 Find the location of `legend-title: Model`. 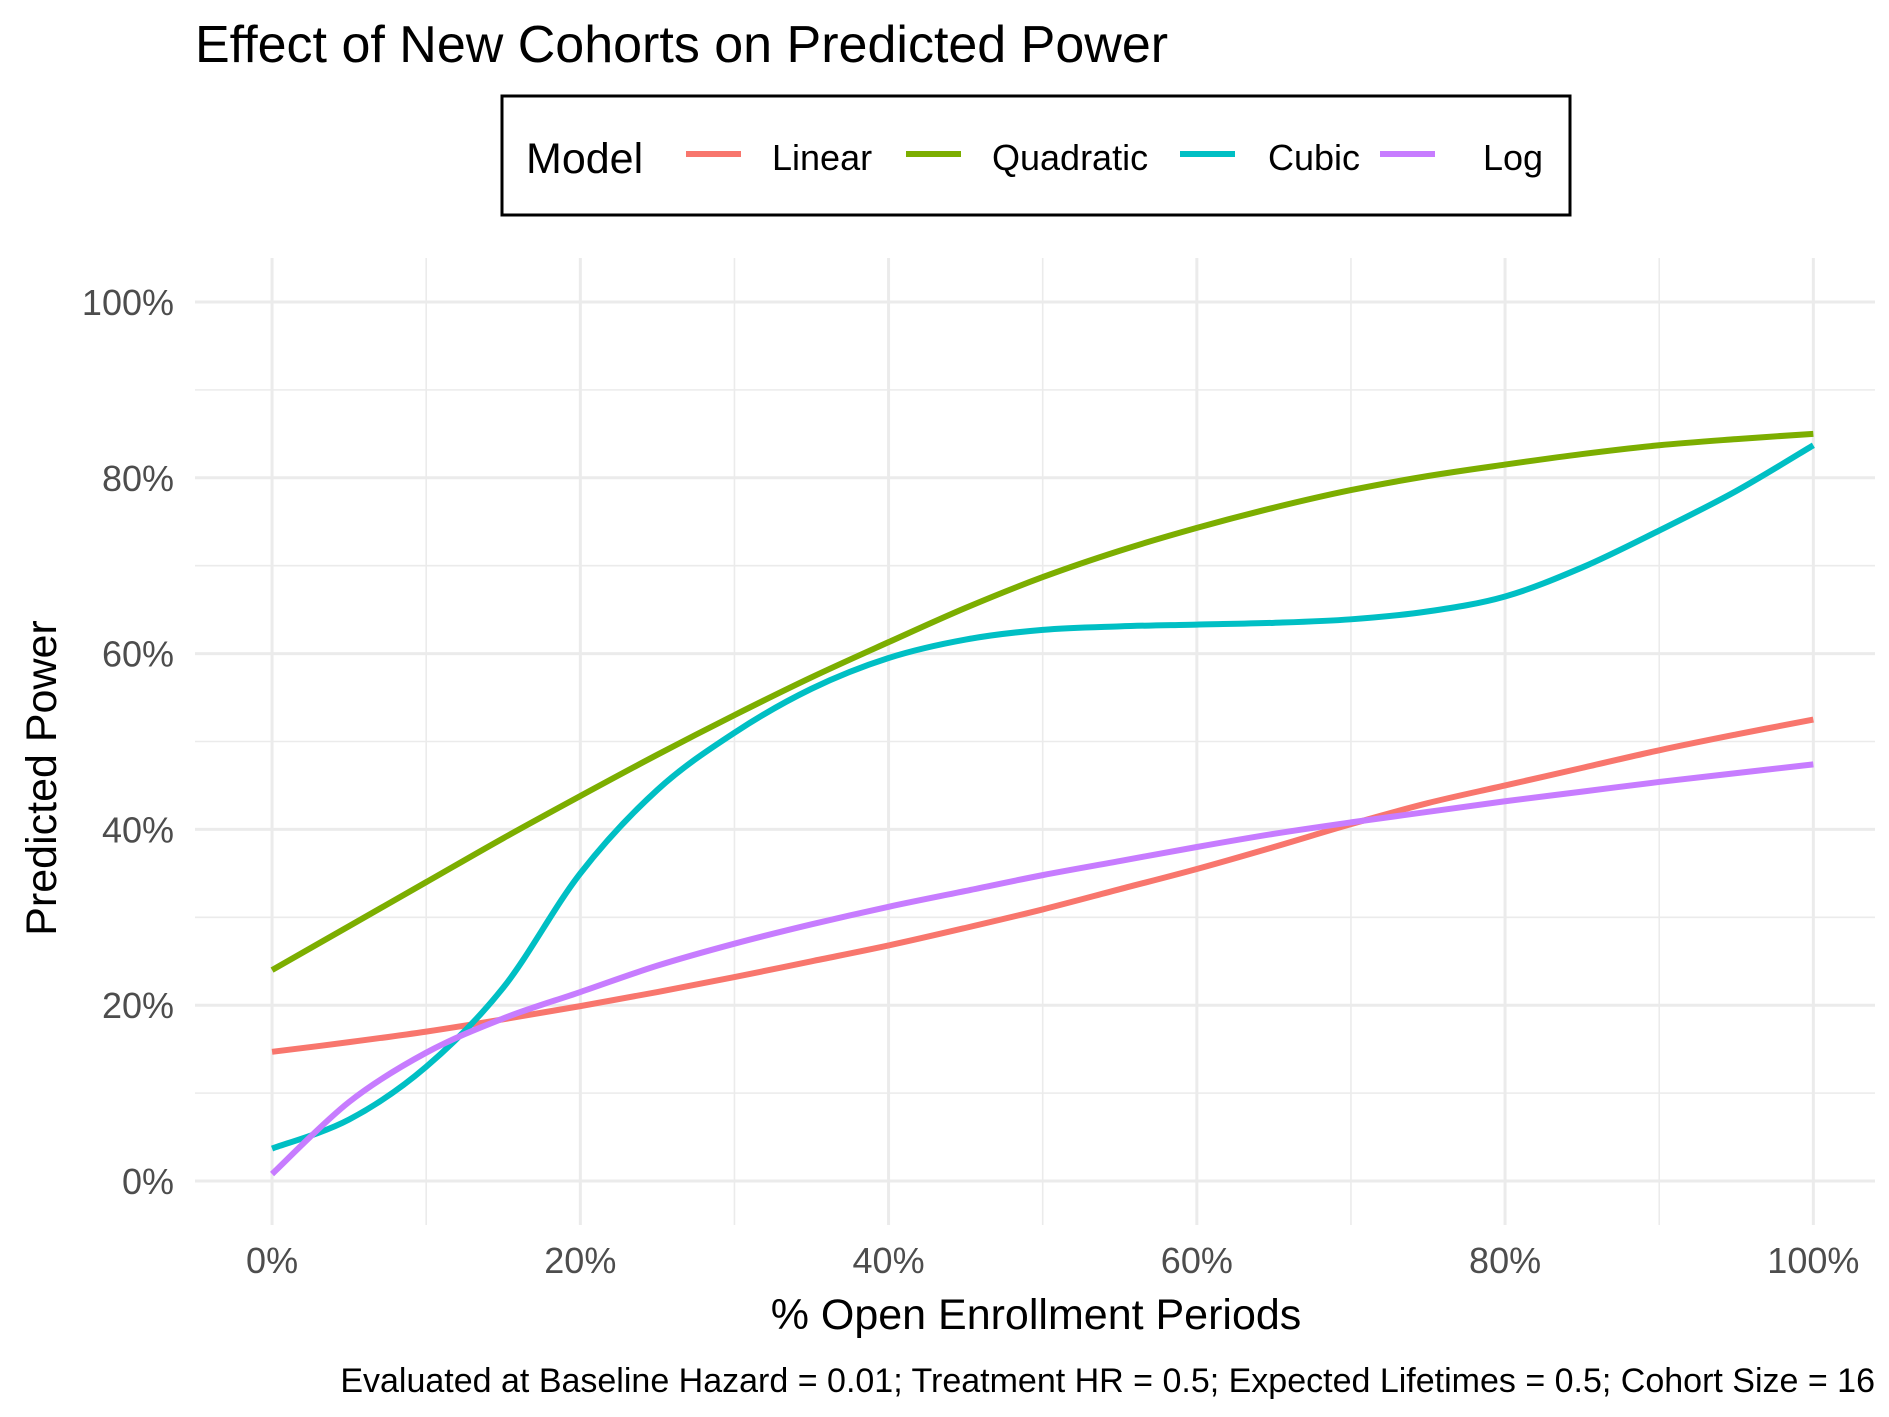

legend-title: Model is located at coordinates (584, 159).